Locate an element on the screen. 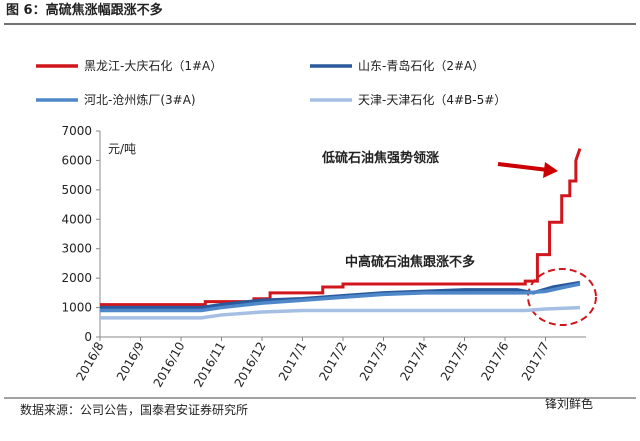  annotation: 低硫石油焦强势领涨 is located at coordinates (380, 158).